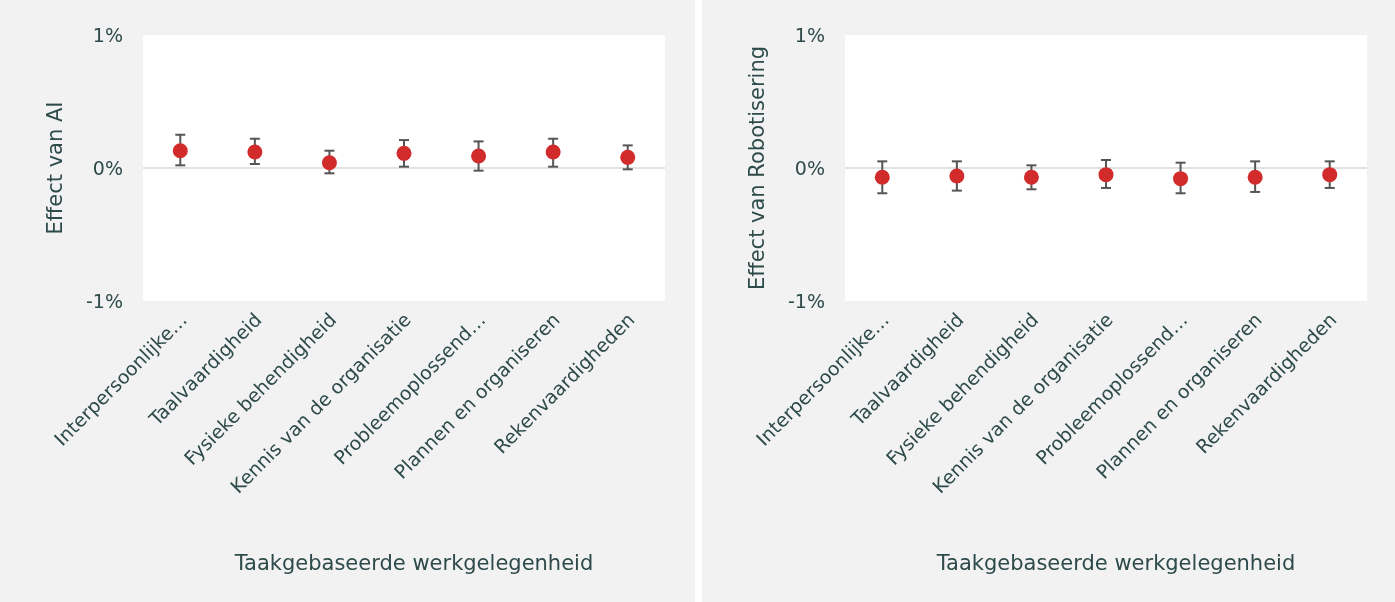  What do you see at coordinates (55, 168) in the screenshot?
I see `y-axis-title: Effect van AI` at bounding box center [55, 168].